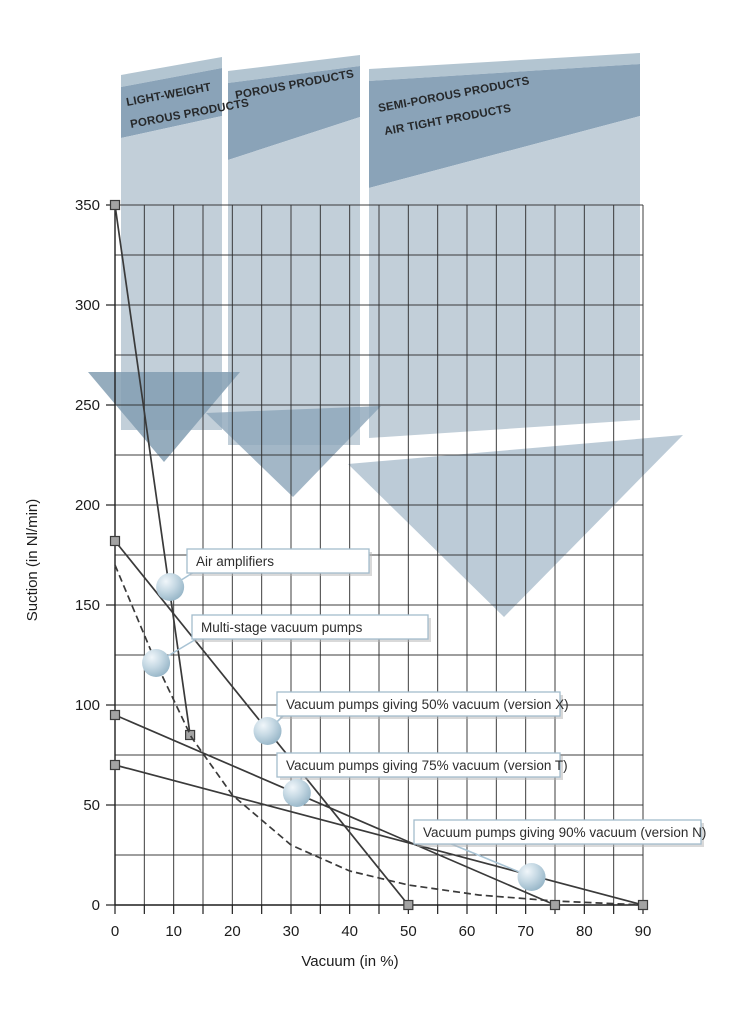 This screenshot has width=729, height=1026. What do you see at coordinates (87, 305) in the screenshot?
I see `y-tick-label: 300` at bounding box center [87, 305].